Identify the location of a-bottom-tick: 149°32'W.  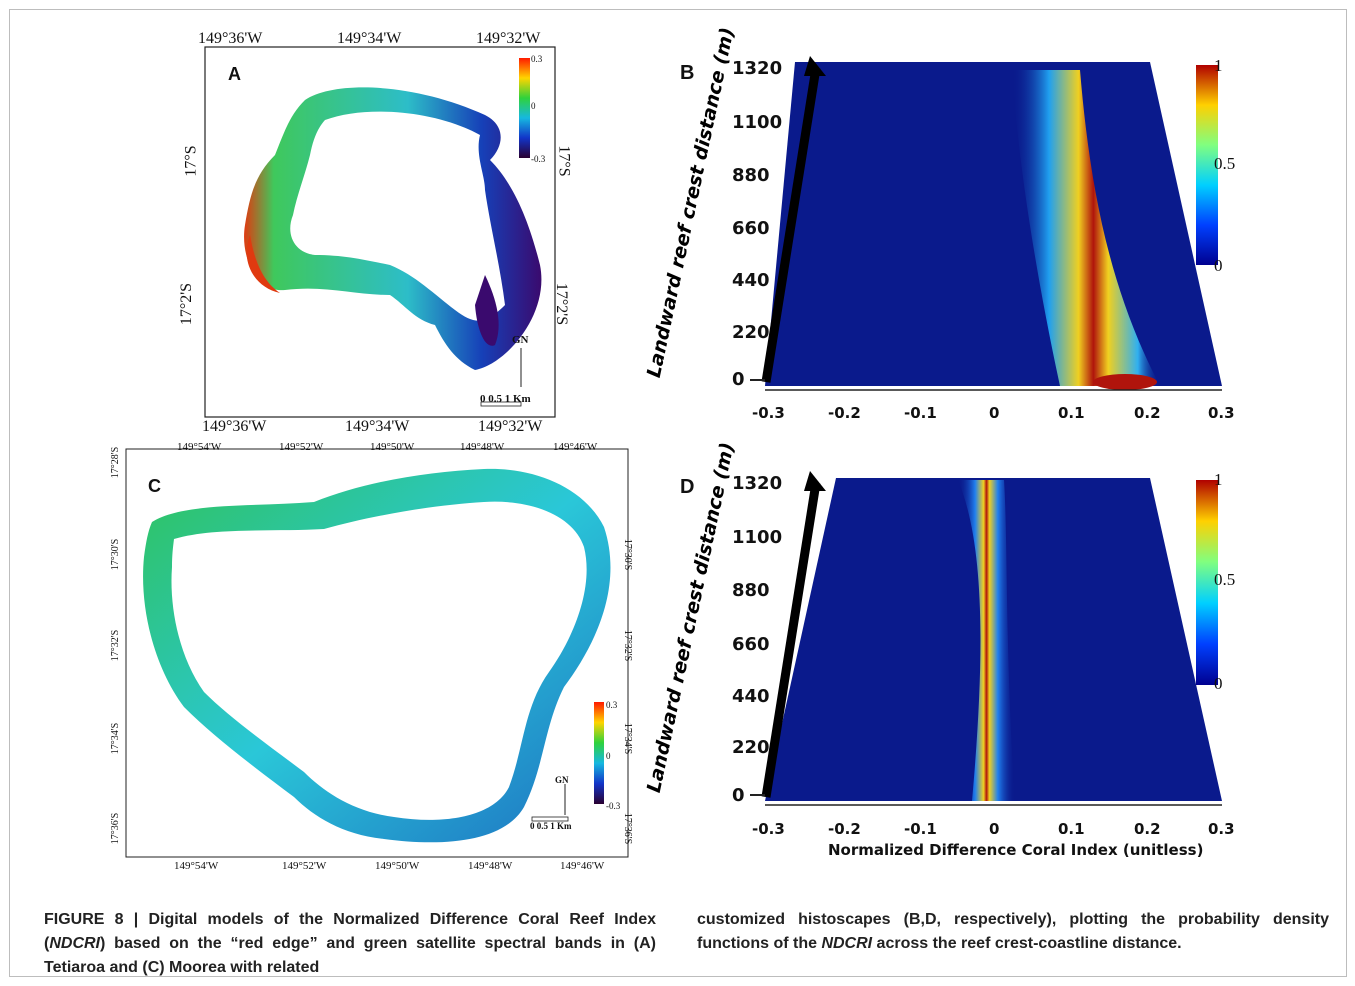
(510, 426).